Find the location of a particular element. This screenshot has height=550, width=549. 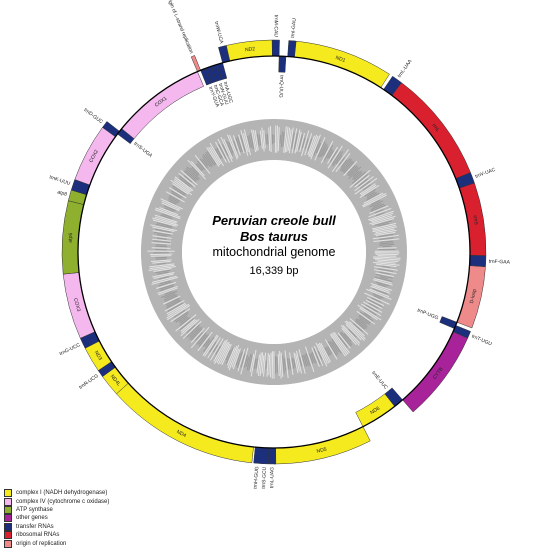

gene-origin-of-l-strand-replication is located at coordinates (195, 63).